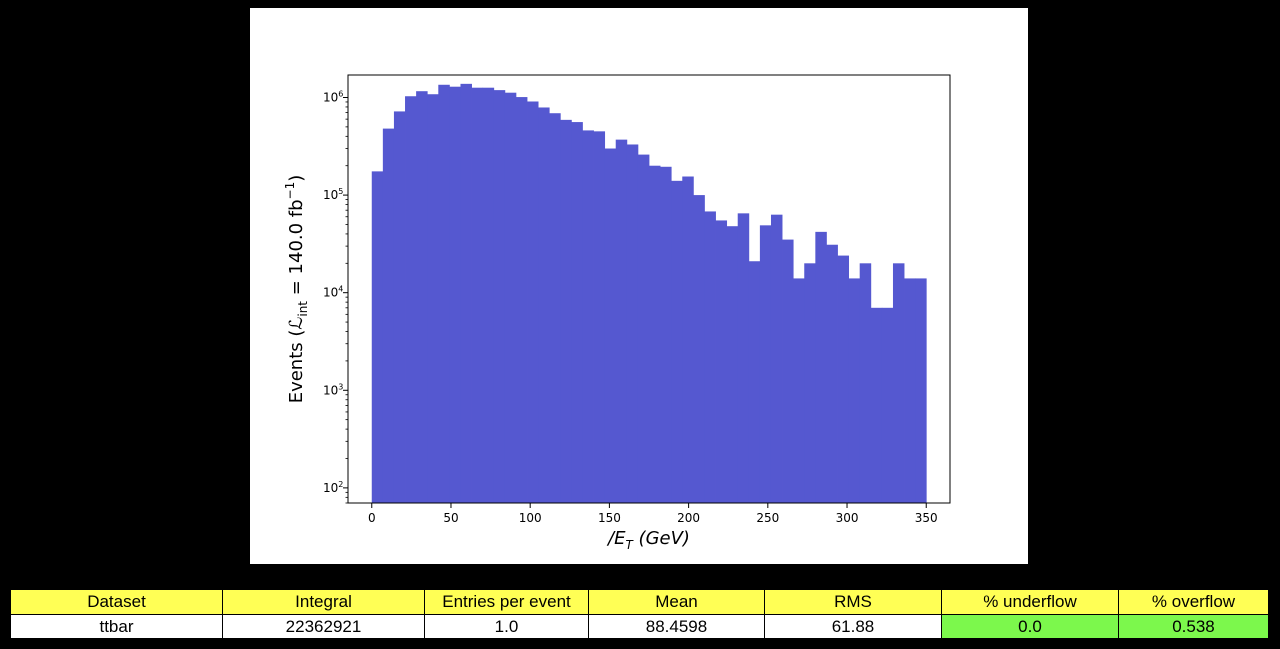 This screenshot has height=649, width=1280. I want to click on cell-mean: 88.4598, so click(676, 626).